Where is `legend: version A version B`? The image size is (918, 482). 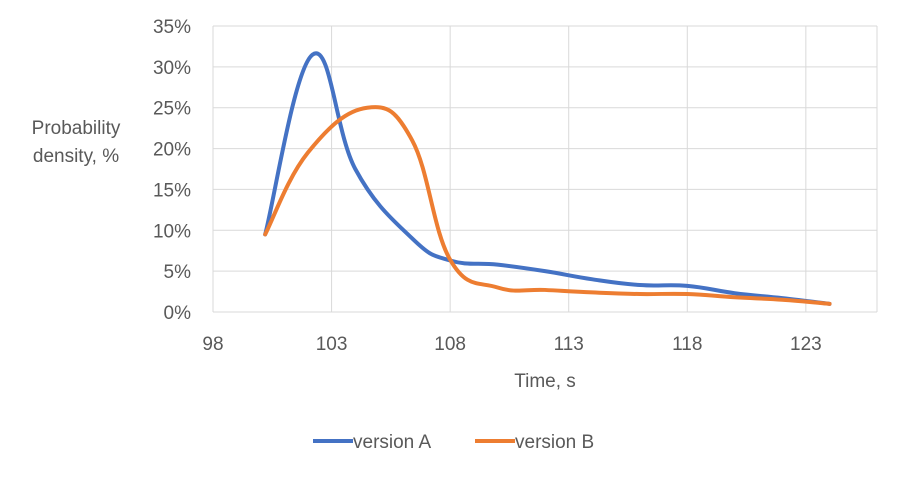
legend: version A version B is located at coordinates (453, 442).